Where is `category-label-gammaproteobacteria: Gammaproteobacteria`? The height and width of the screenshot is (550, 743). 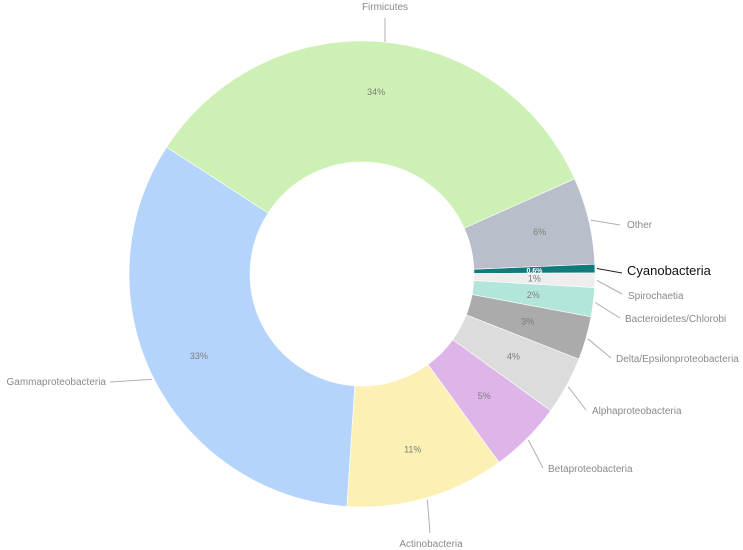 category-label-gammaproteobacteria: Gammaproteobacteria is located at coordinates (57, 382).